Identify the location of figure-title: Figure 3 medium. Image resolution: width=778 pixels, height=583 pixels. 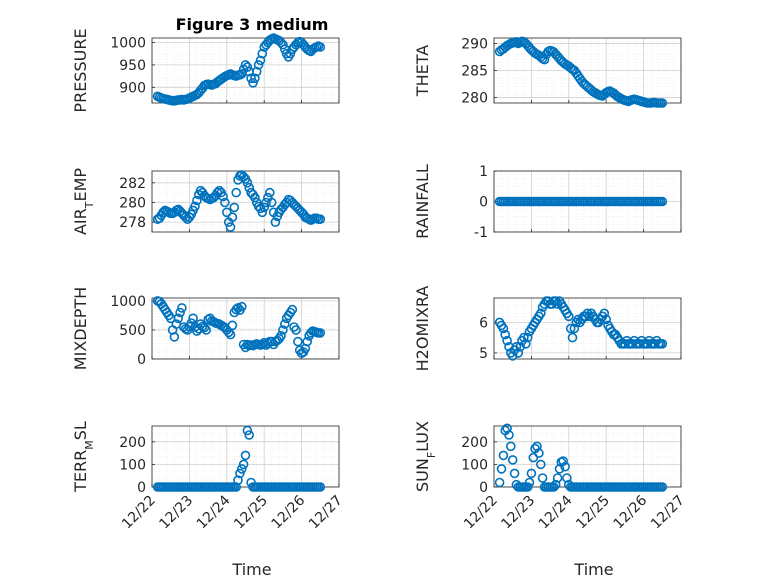
(252, 24).